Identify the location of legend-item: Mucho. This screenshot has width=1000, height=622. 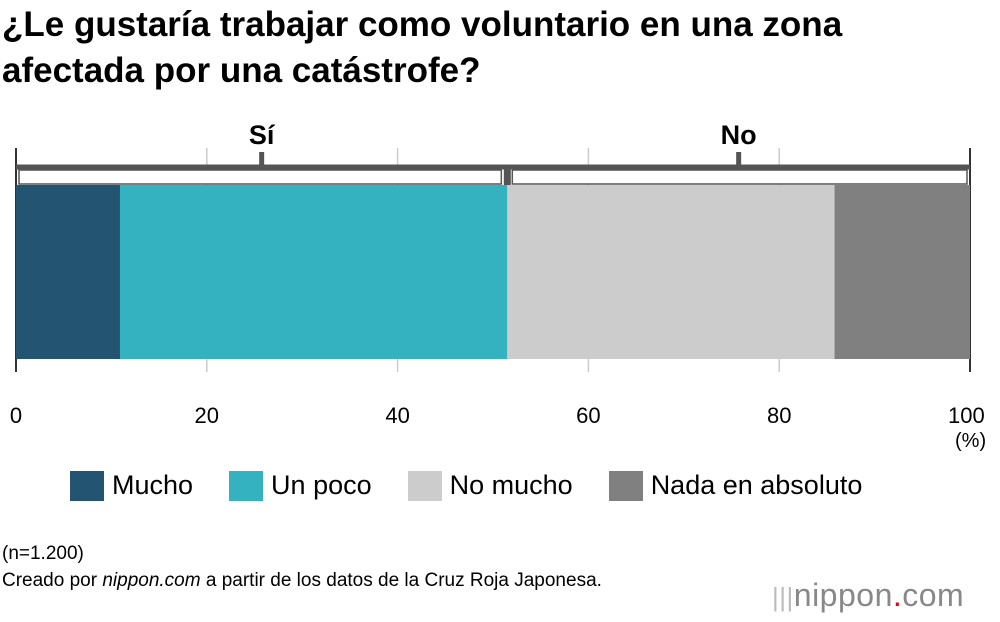
(131, 485).